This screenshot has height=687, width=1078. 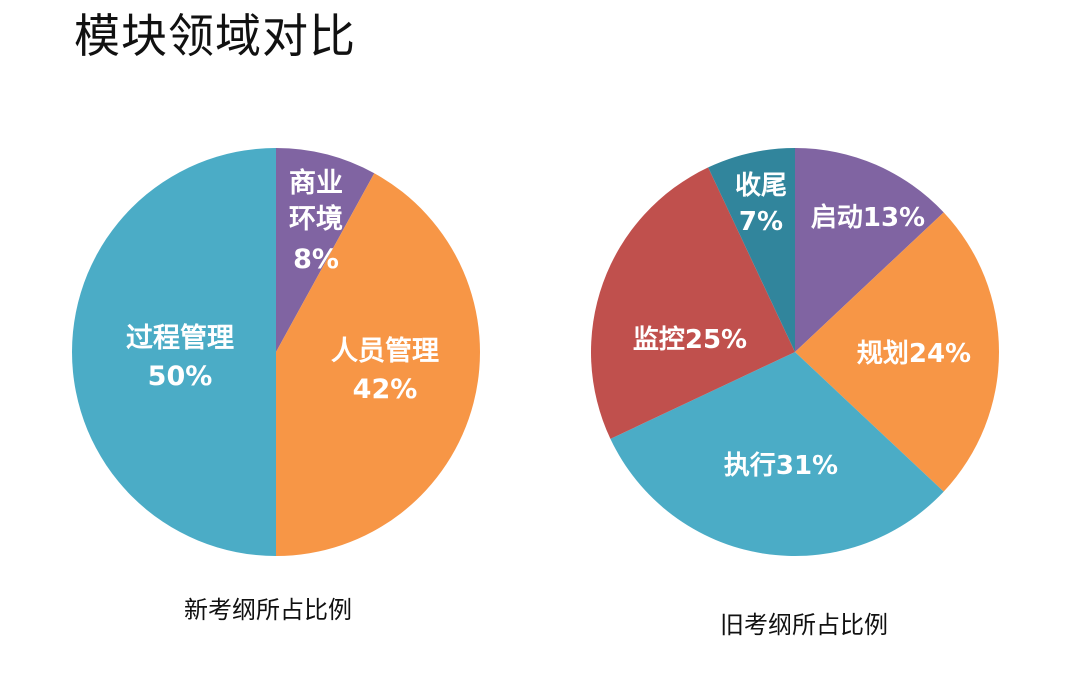 I want to click on chart-caption-new: 新考纲所占比例, so click(x=268, y=610).